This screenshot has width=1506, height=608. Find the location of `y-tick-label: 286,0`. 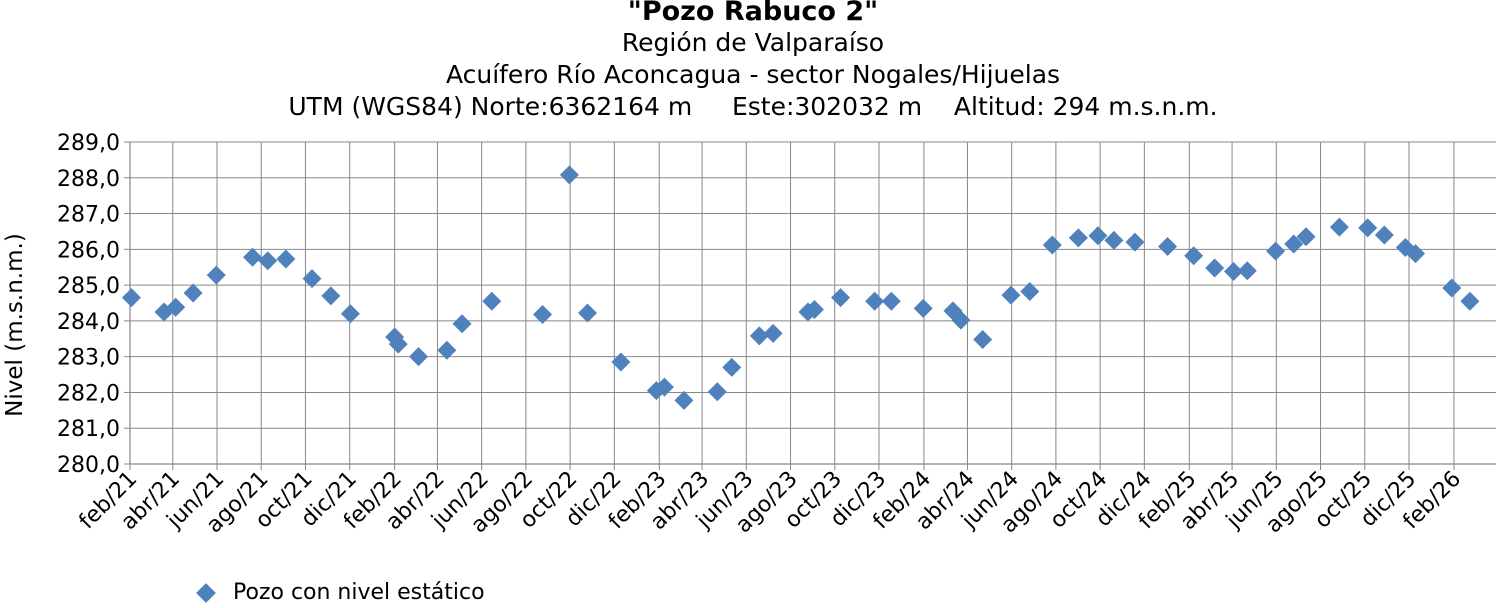

y-tick-label: 286,0 is located at coordinates (88, 250).